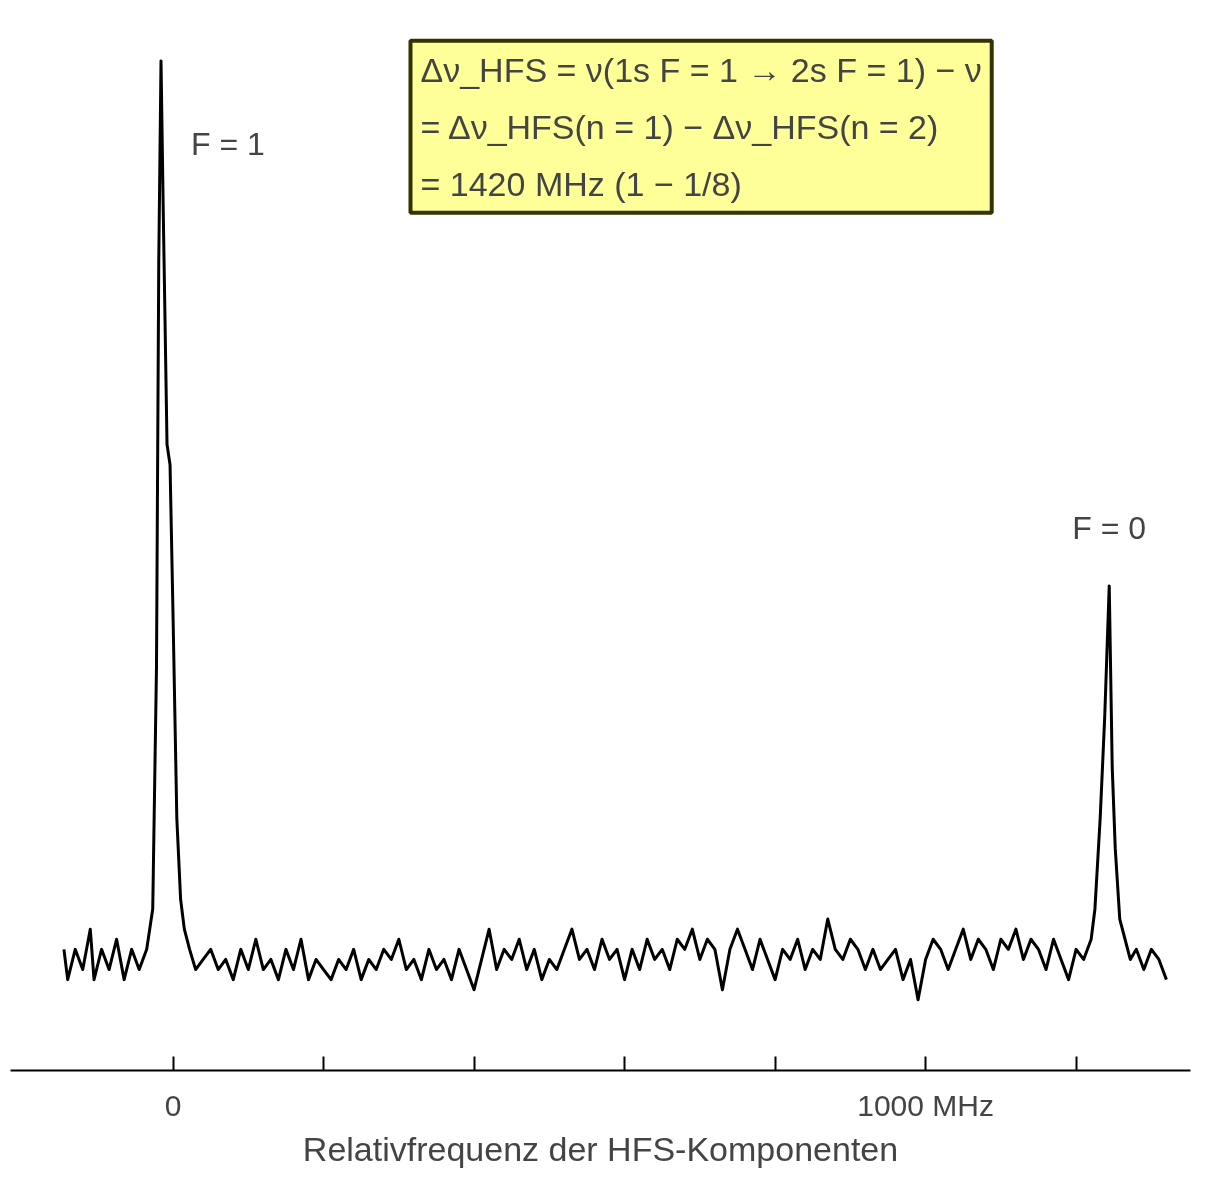 This screenshot has height=1182, width=1214. I want to click on x-axis-title: Relativfrequenz der HFS-Komponenten, so click(600, 1148).